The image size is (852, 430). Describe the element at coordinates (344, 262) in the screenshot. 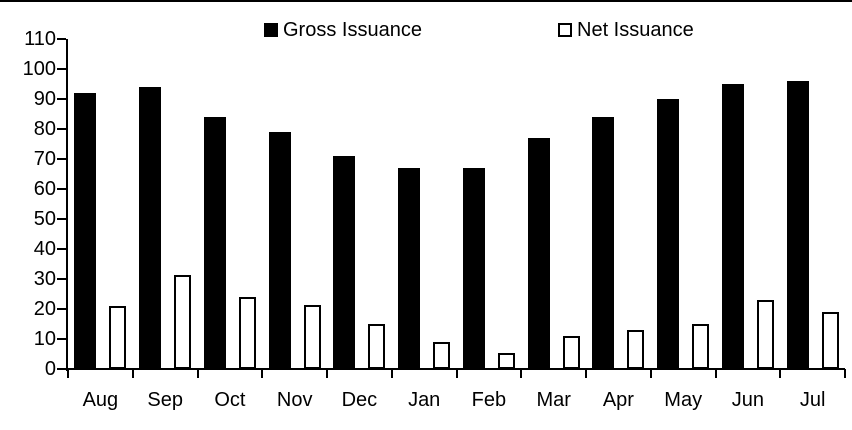

I see `gross-bar-dec` at that location.